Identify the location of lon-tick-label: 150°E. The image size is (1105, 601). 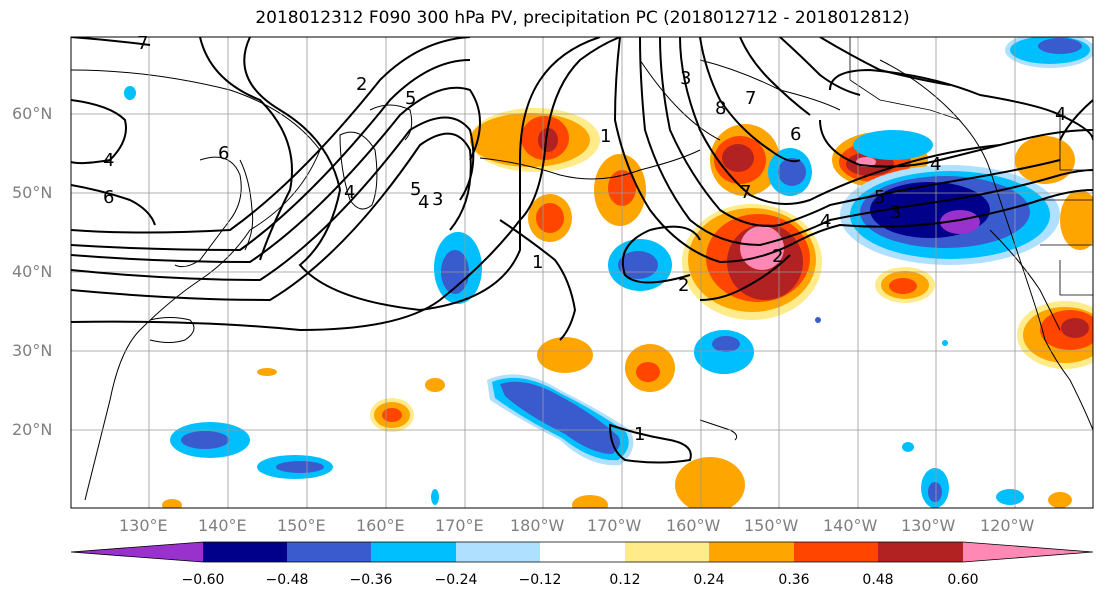
(301, 525).